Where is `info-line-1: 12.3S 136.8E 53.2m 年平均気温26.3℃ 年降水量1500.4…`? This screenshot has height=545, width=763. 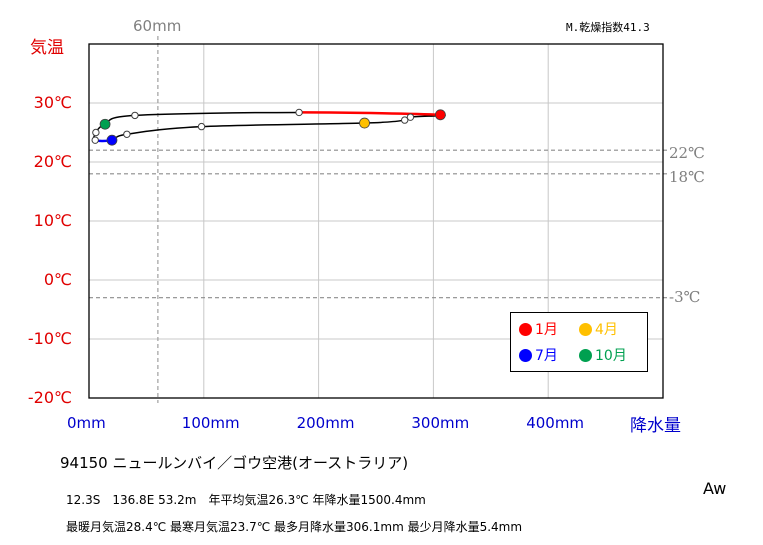
info-line-1: 12.3S 136.8E 53.2m 年平均気温26.3℃ 年降水量1500.4… is located at coordinates (246, 500).